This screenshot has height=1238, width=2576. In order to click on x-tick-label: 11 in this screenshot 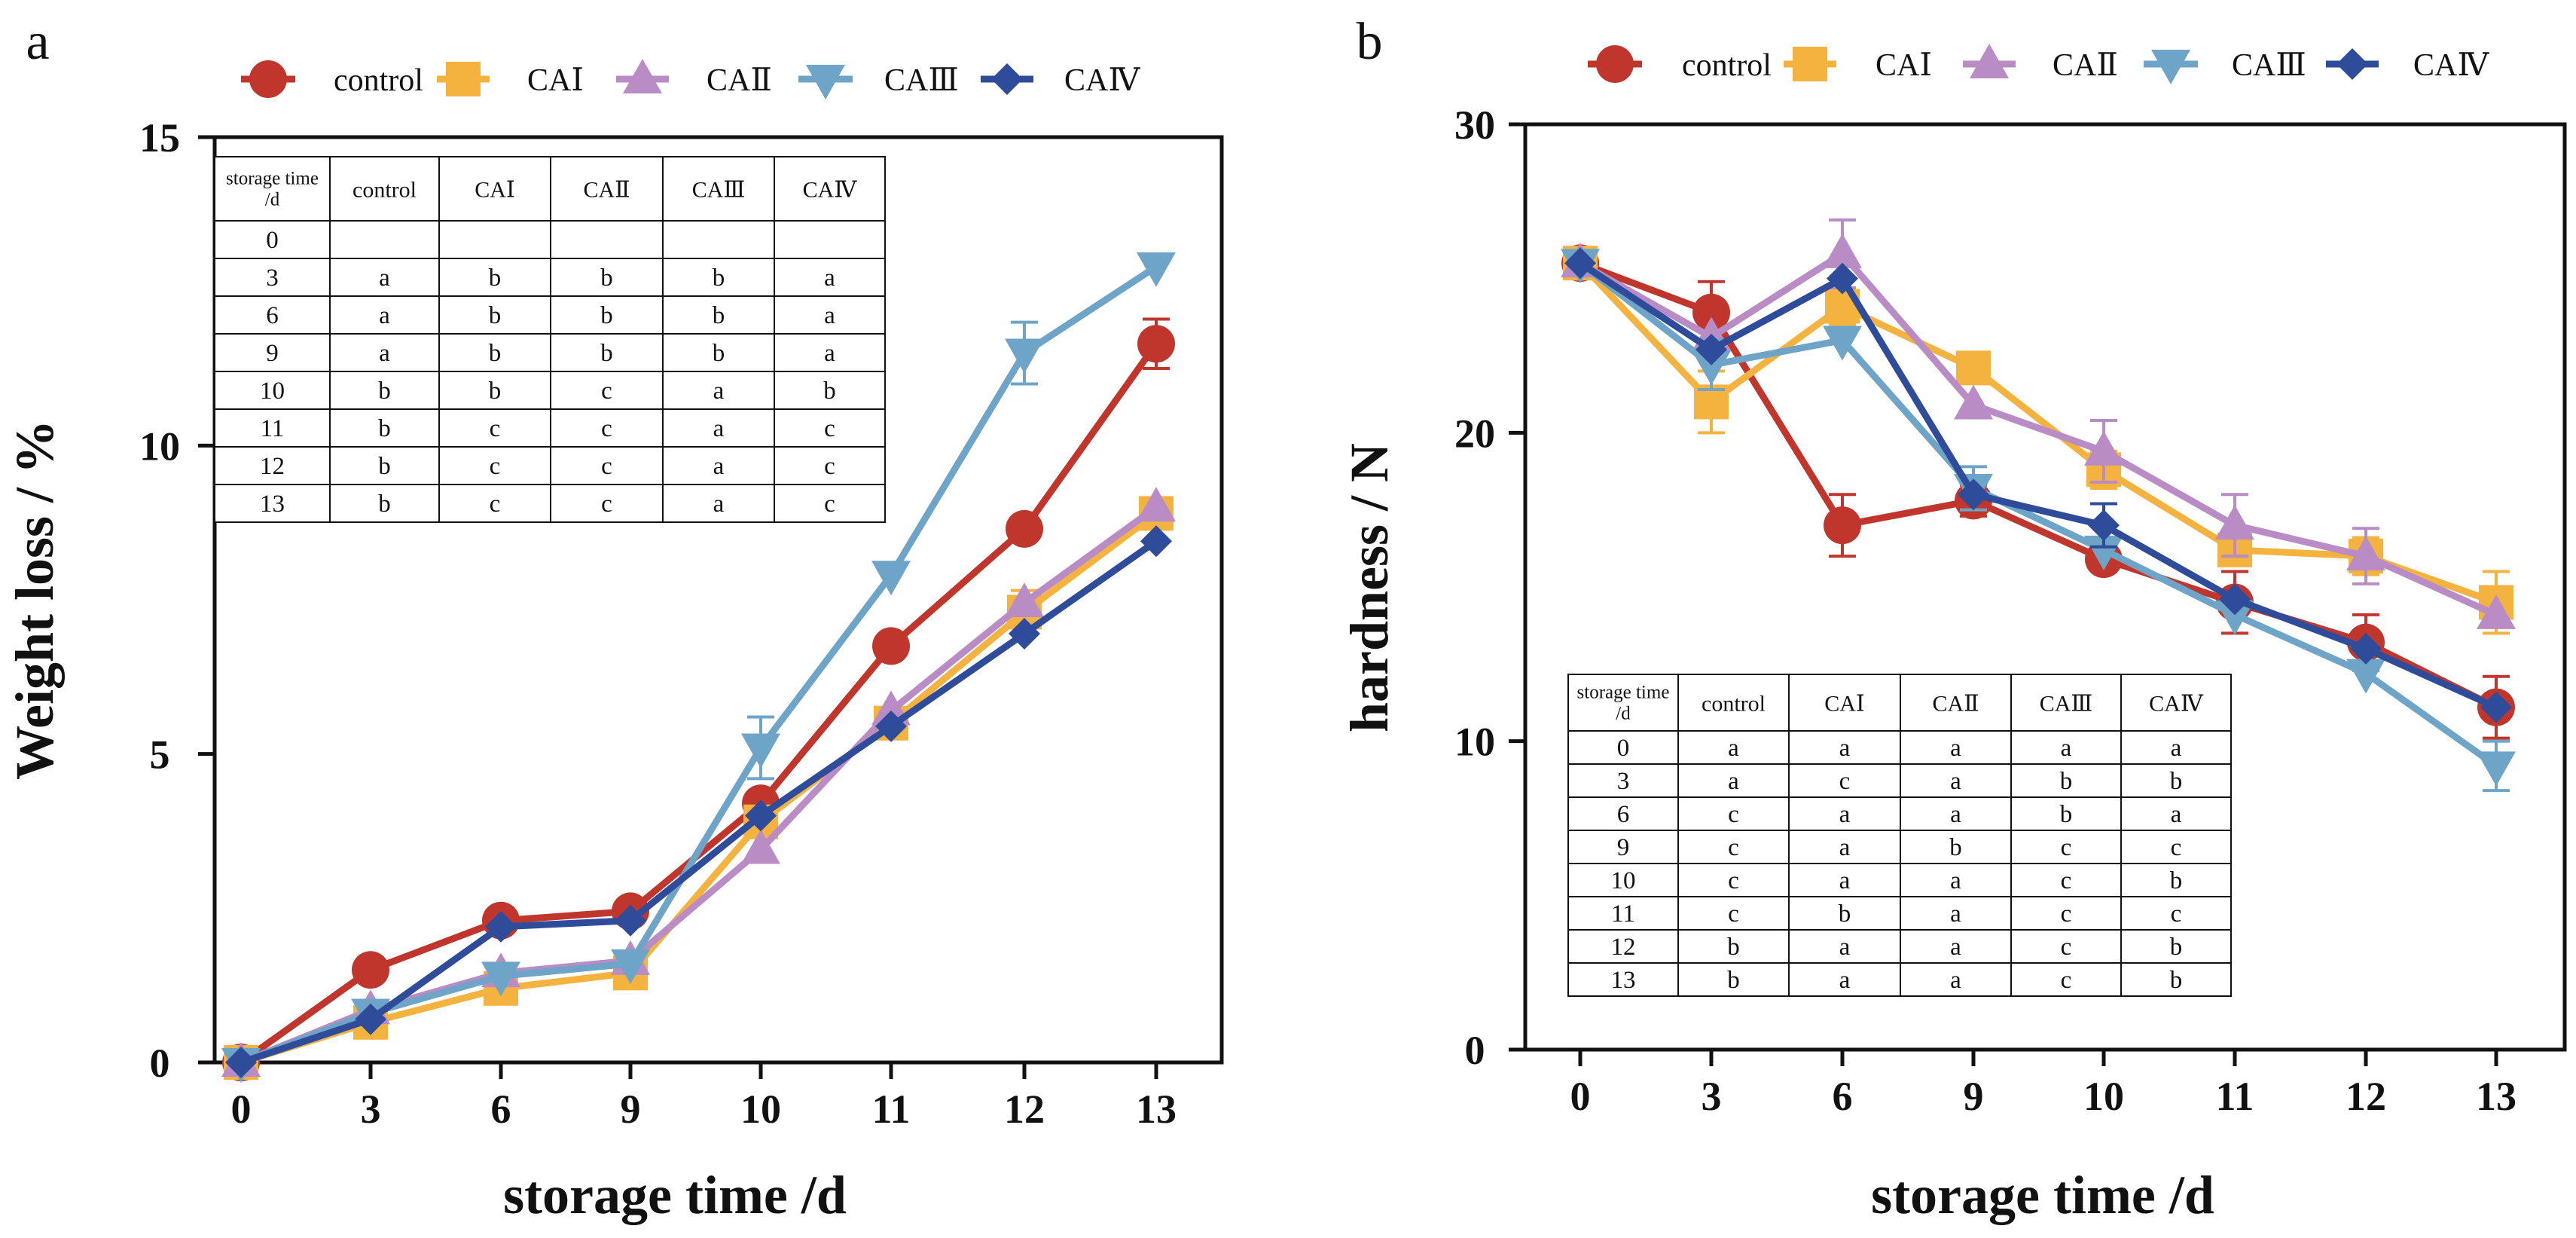, I will do `click(891, 1109)`.